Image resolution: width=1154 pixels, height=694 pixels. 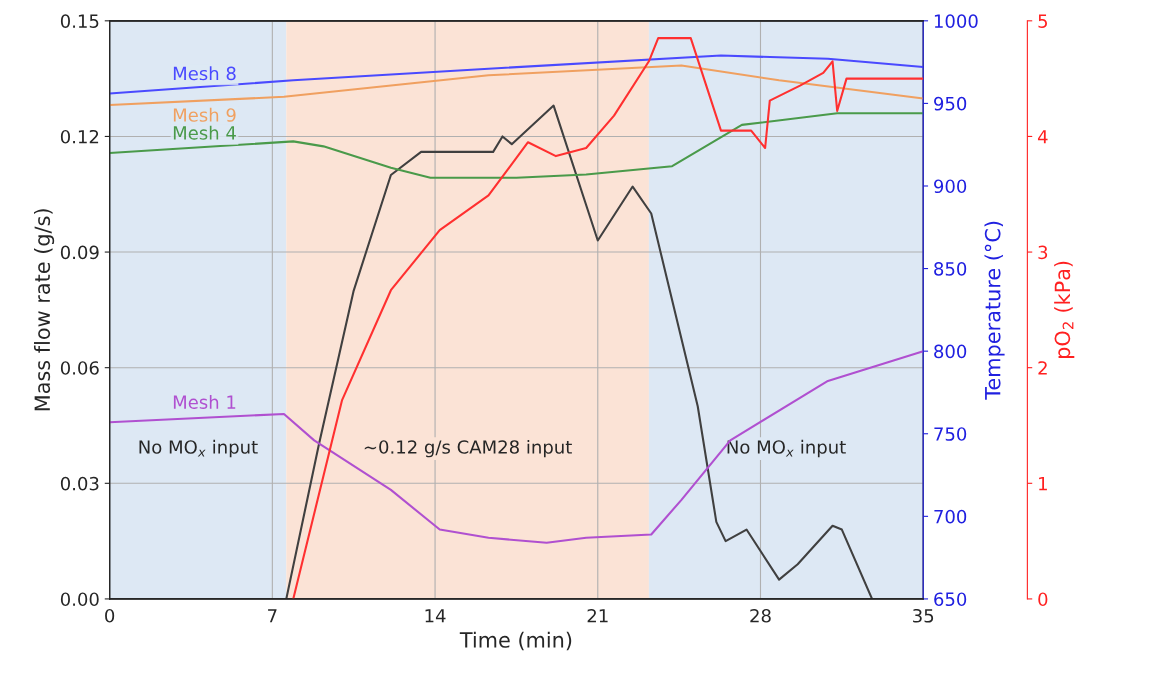 What do you see at coordinates (468, 448) in the screenshot?
I see `band-label: ~0.12 g/s CAM28 input` at bounding box center [468, 448].